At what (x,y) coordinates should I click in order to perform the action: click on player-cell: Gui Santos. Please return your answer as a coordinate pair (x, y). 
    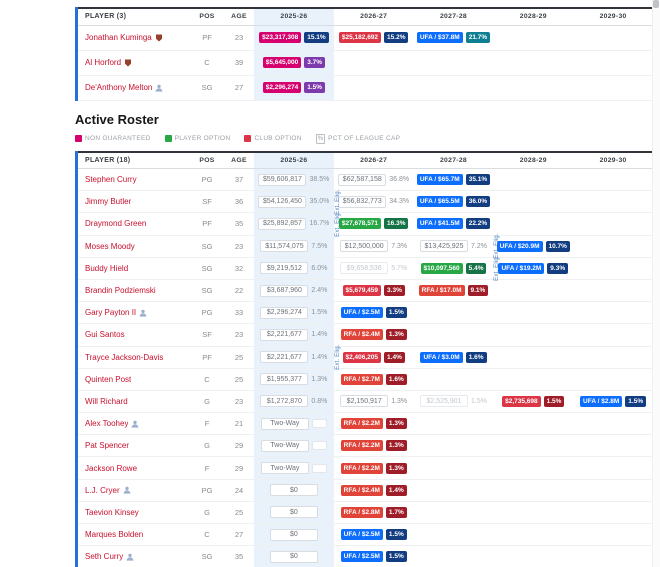
    Looking at the image, I should click on (134, 335).